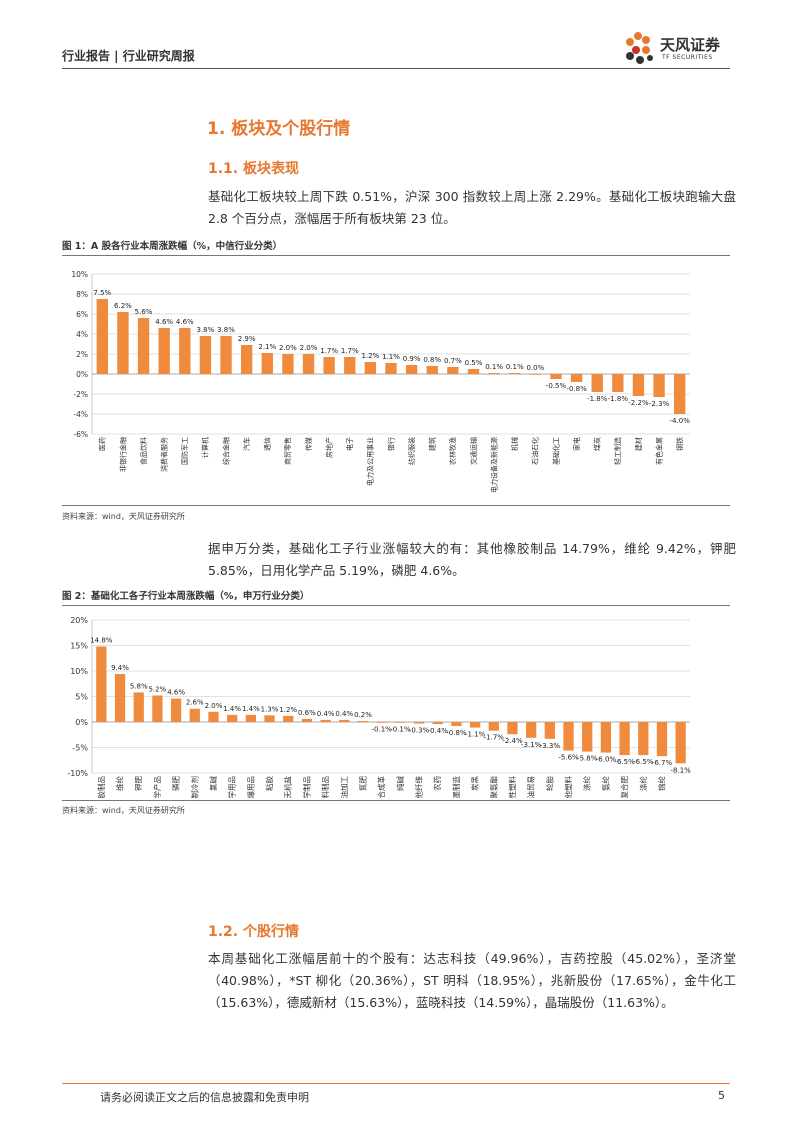 This screenshot has height=1122, width=793. Describe the element at coordinates (82, 334) in the screenshot. I see `y-tick-label: 4%` at that location.